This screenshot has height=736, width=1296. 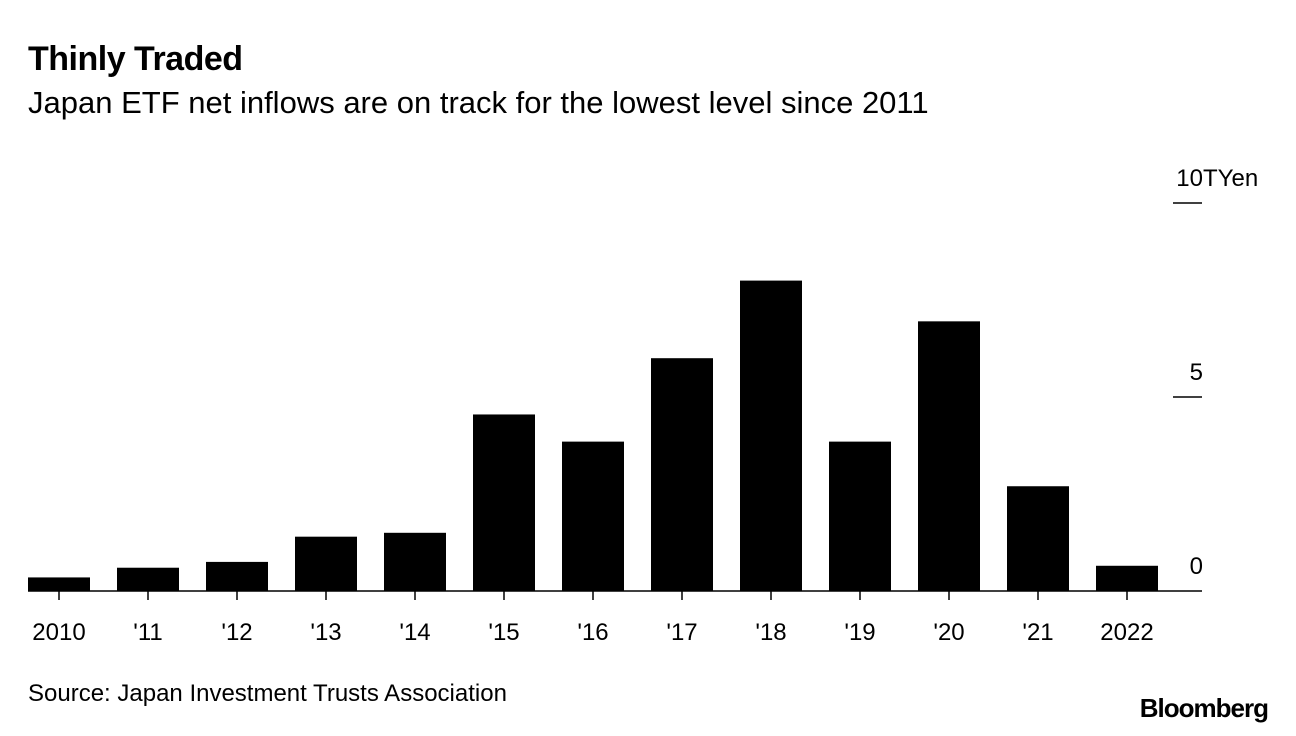 What do you see at coordinates (414, 632) in the screenshot?
I see `x-tick-label-4: '14` at bounding box center [414, 632].